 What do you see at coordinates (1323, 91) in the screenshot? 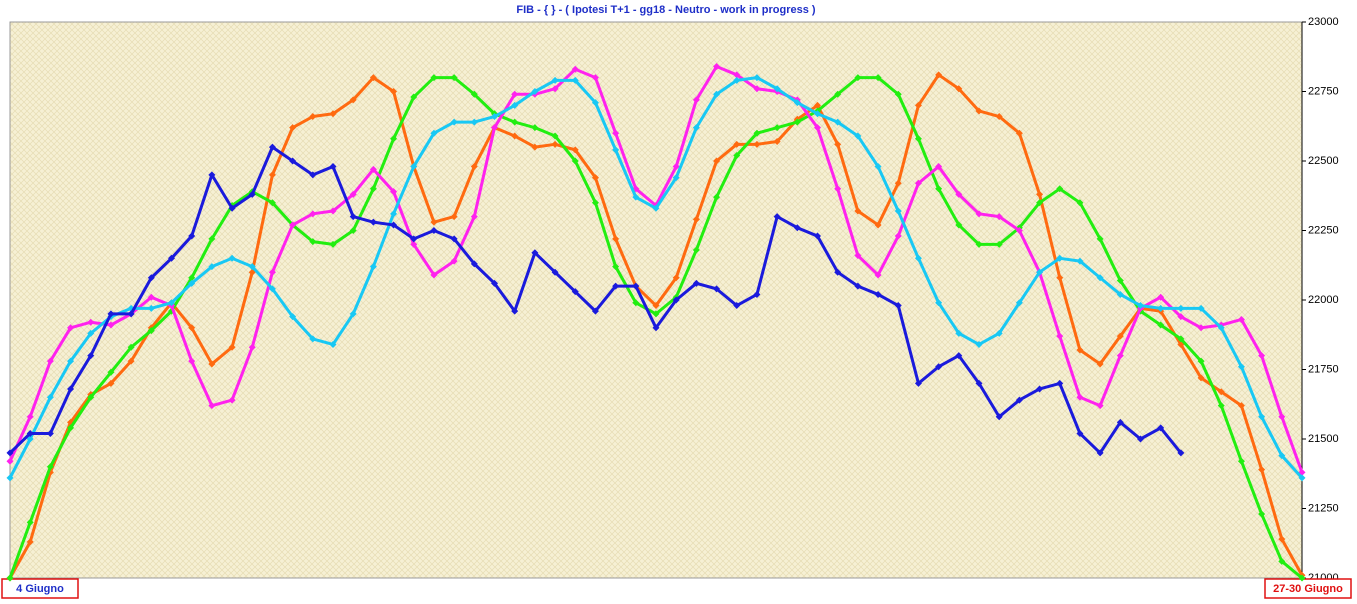
I see `y-tick-label: 22750` at bounding box center [1323, 91].